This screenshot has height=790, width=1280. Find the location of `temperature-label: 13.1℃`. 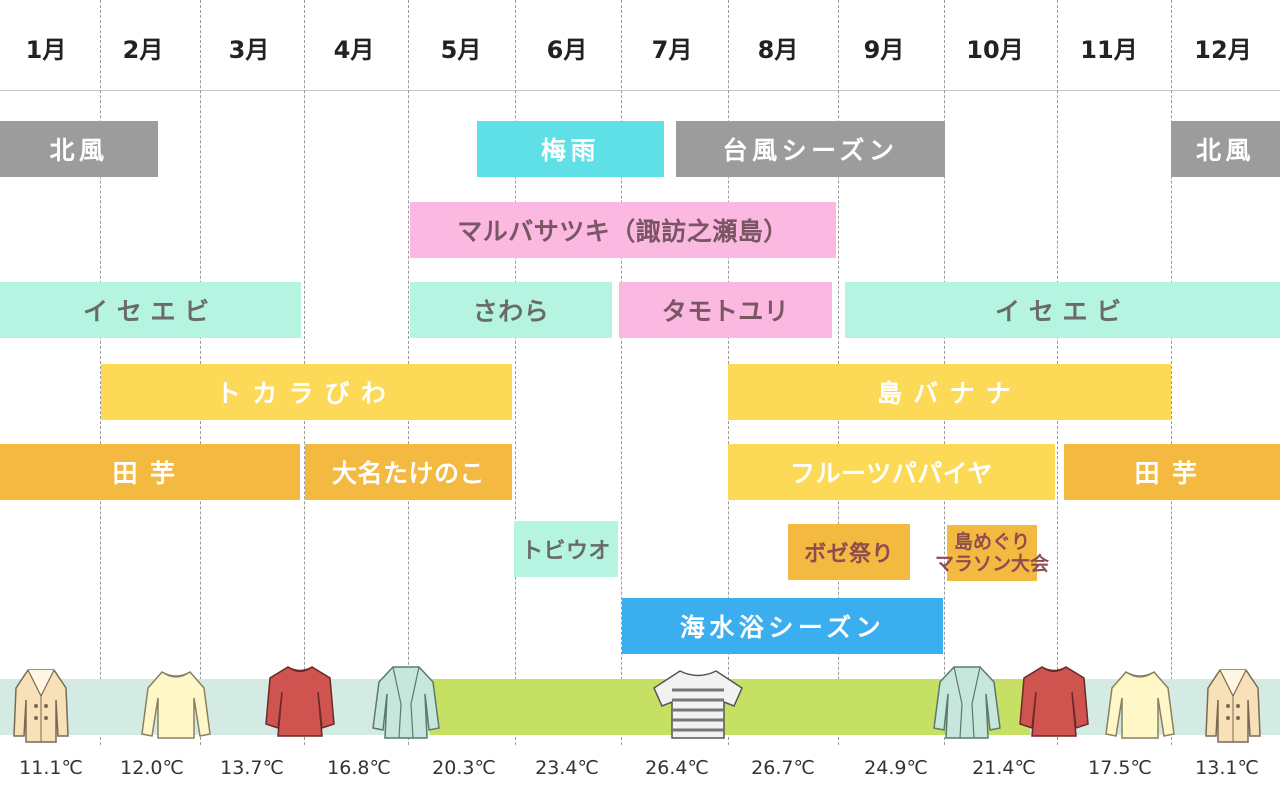

temperature-label: 13.1℃ is located at coordinates (1227, 768).